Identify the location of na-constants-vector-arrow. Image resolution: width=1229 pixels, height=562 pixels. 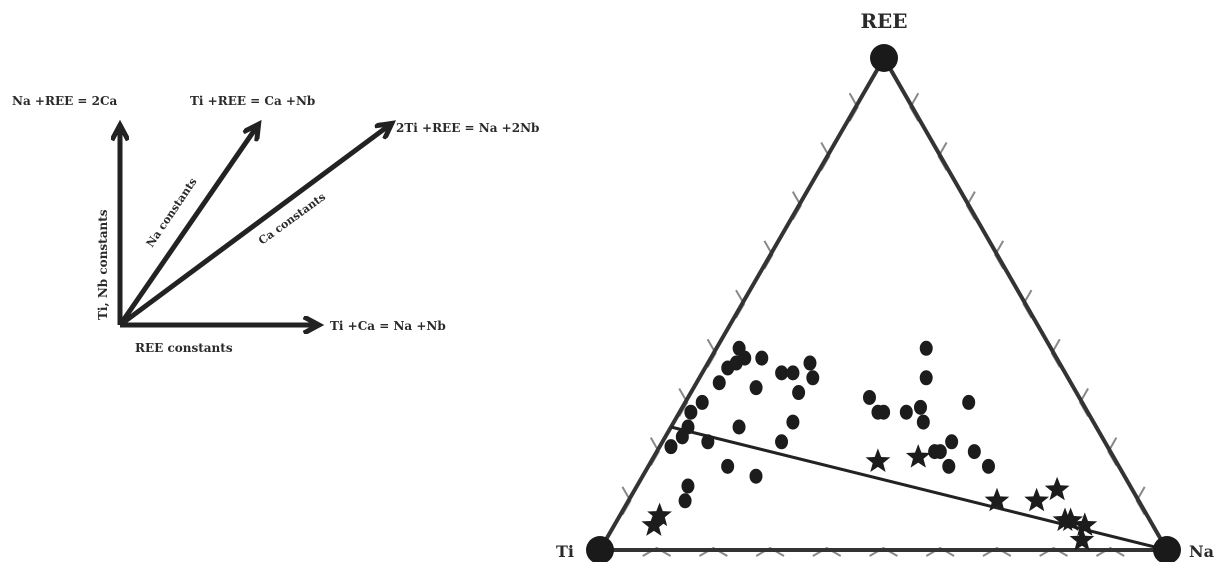
(187, 226).